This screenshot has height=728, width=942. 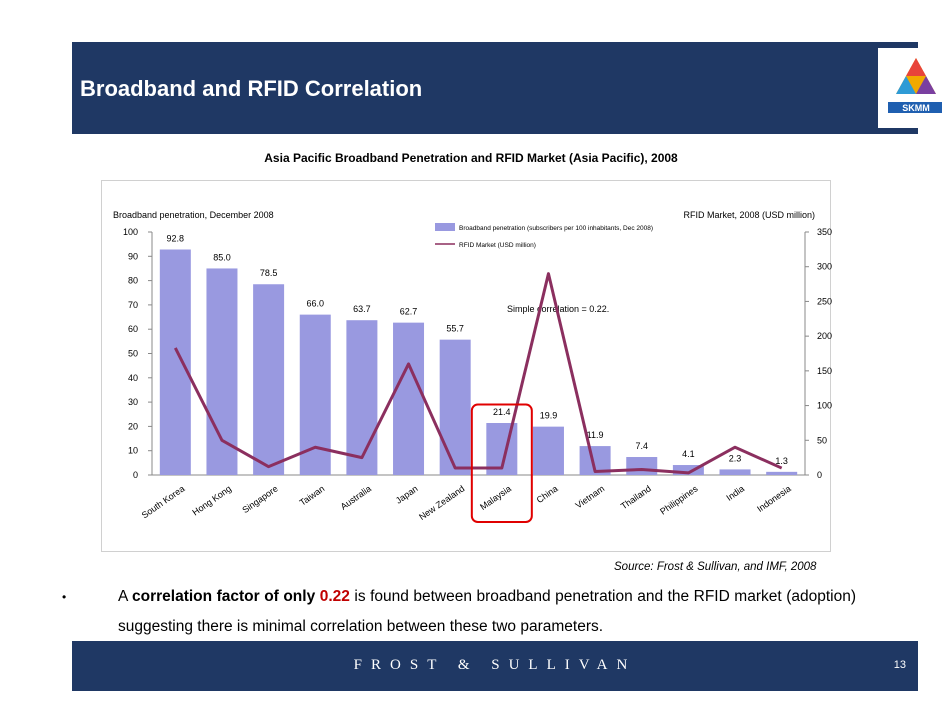 I want to click on right-tick-label: 0, so click(x=819, y=475).